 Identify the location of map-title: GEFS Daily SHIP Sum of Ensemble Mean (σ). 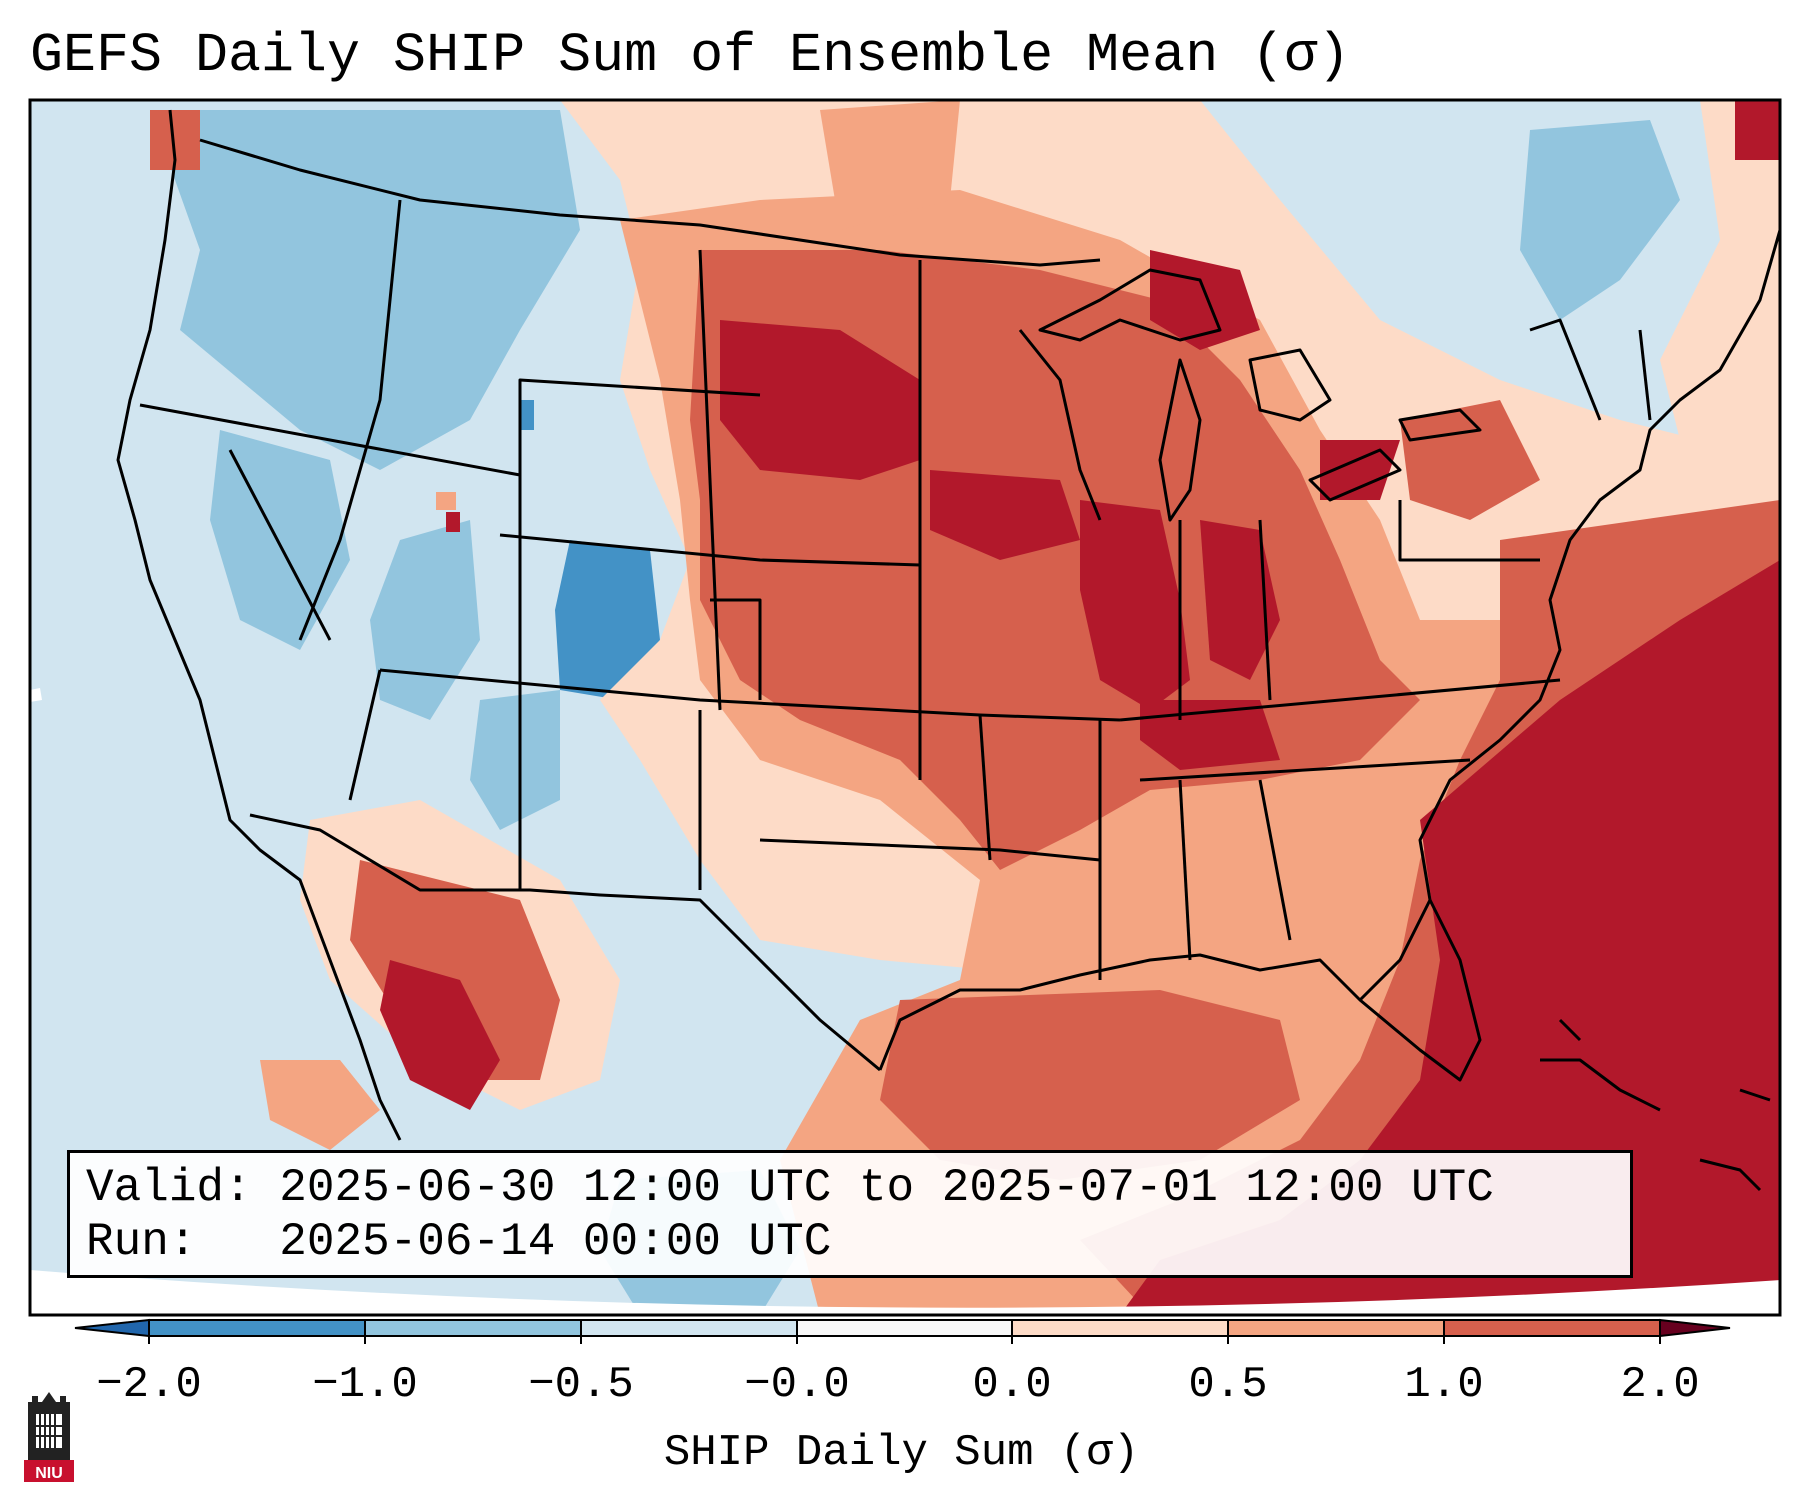
(690, 55).